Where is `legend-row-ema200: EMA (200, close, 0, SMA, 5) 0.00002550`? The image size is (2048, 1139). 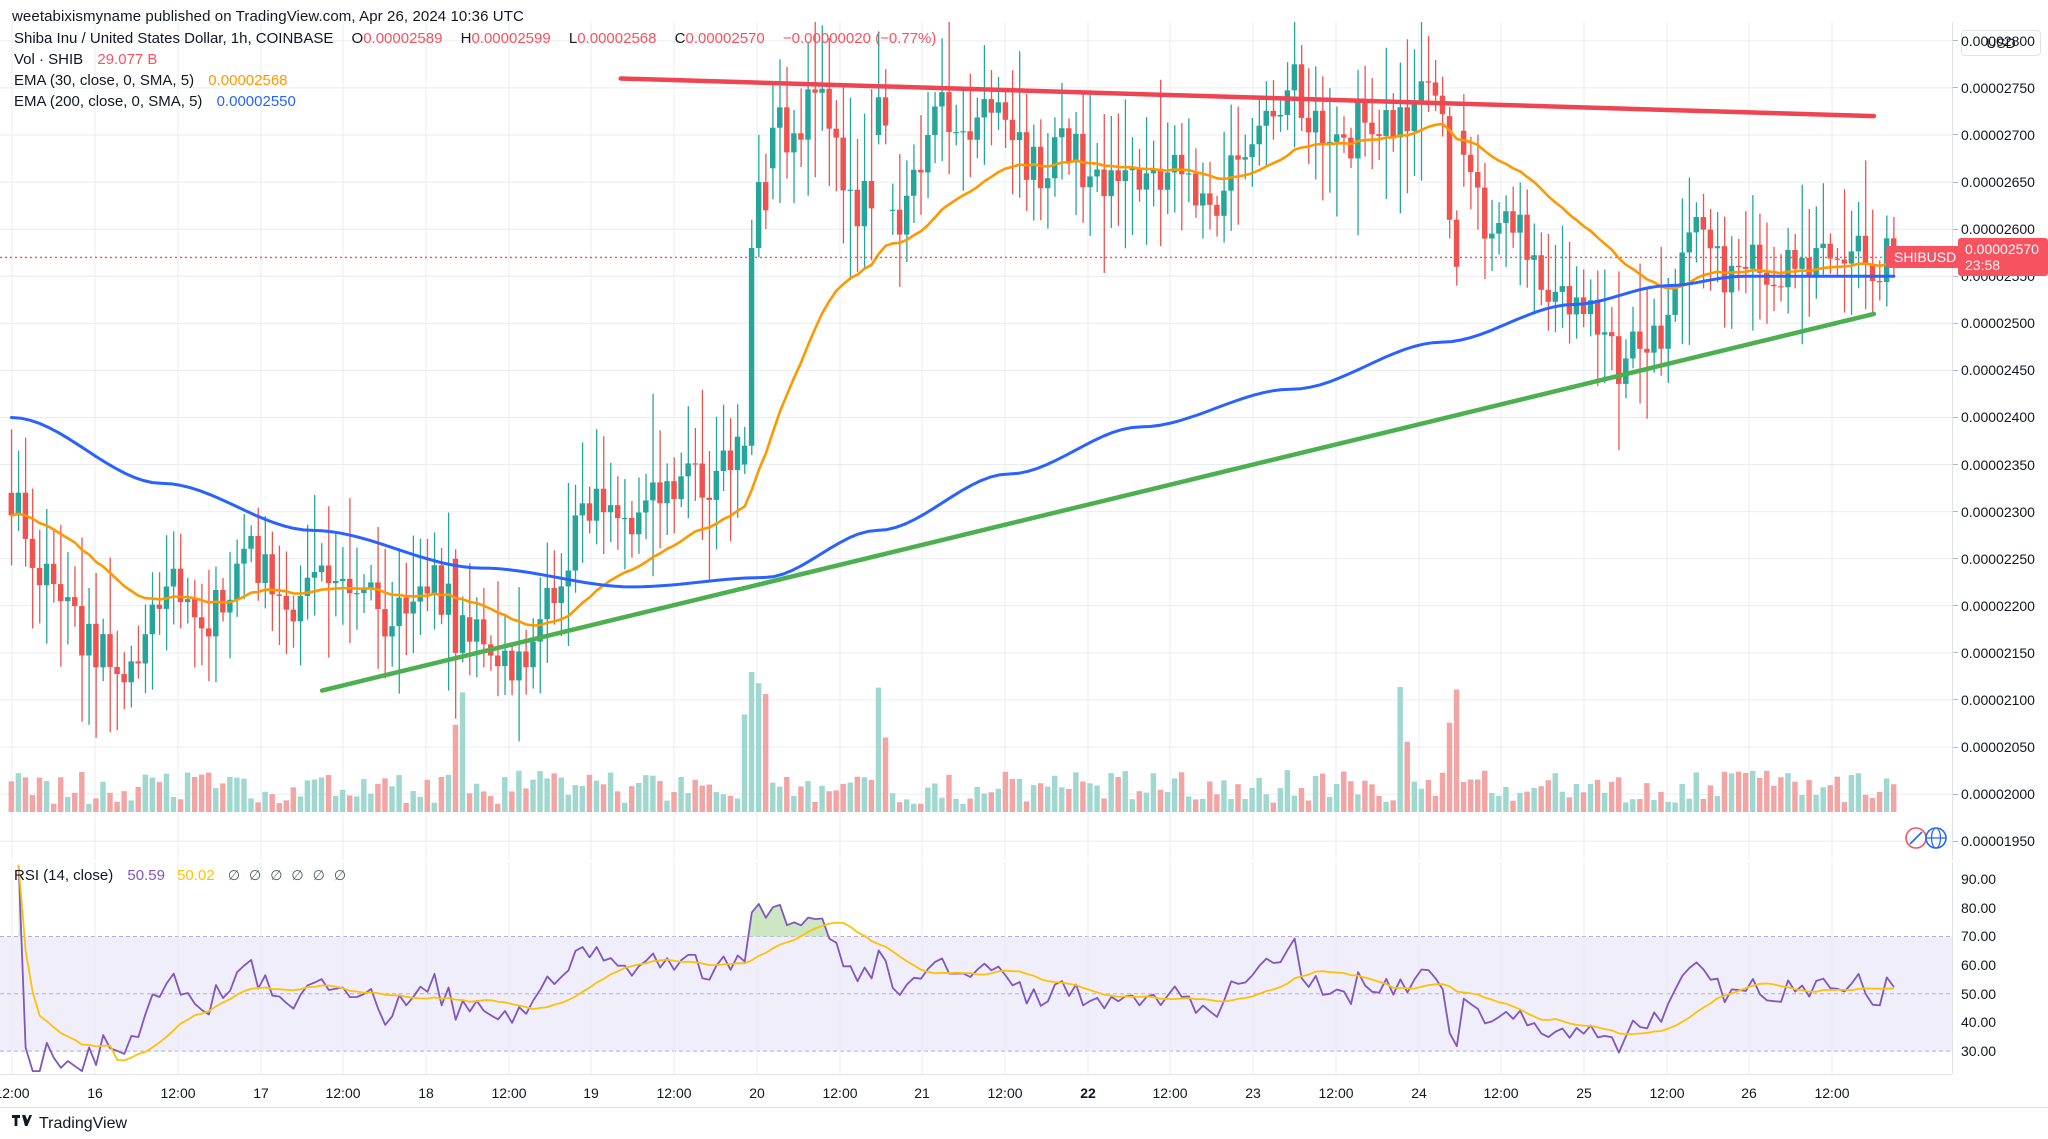
legend-row-ema200: EMA (200, close, 0, SMA, 5) 0.00002550 is located at coordinates (475, 102).